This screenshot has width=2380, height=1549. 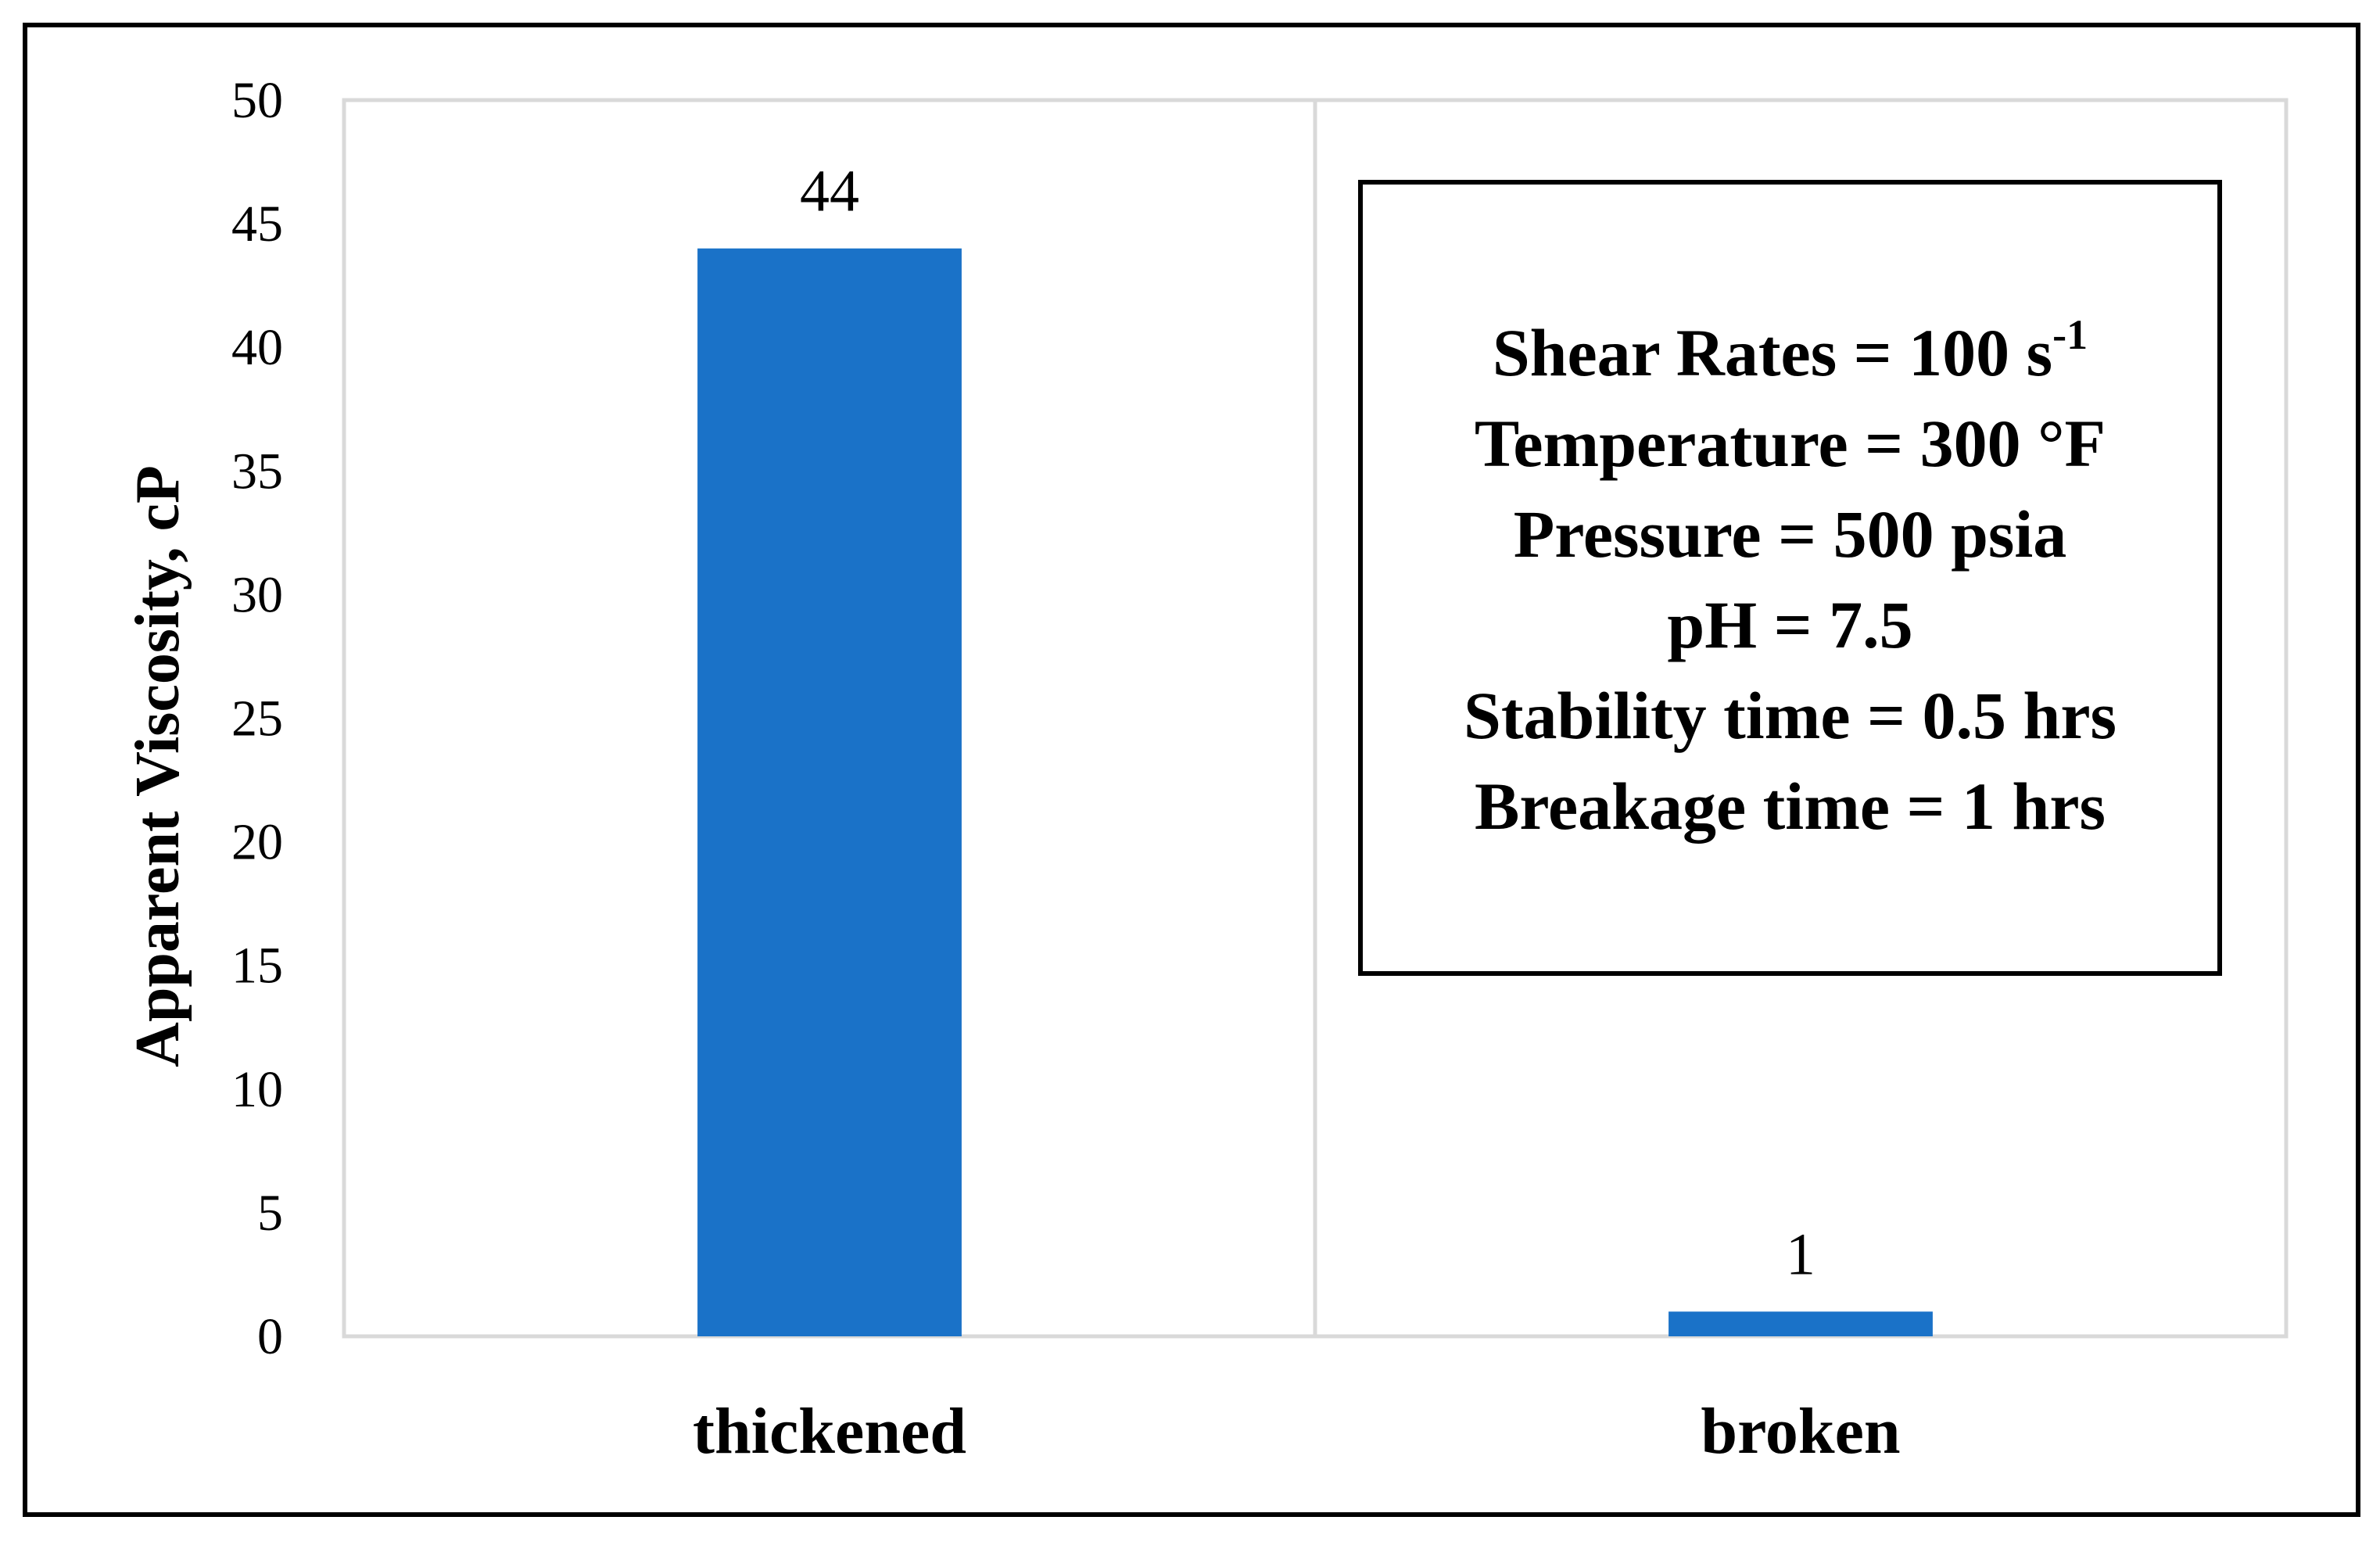 What do you see at coordinates (257, 842) in the screenshot?
I see `y-tick-label: 20` at bounding box center [257, 842].